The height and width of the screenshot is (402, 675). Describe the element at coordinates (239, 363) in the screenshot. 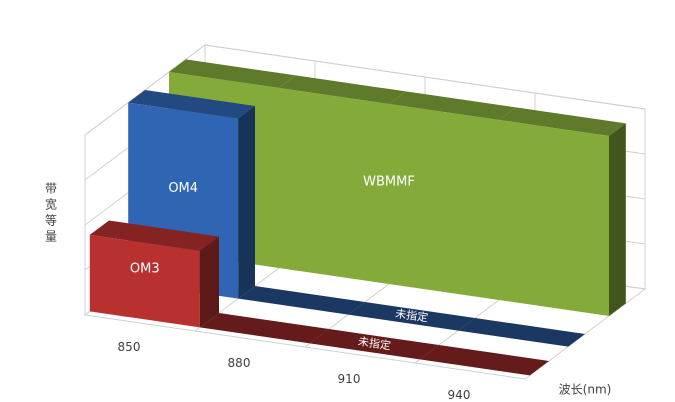

I see `x-tick-label: 880` at that location.